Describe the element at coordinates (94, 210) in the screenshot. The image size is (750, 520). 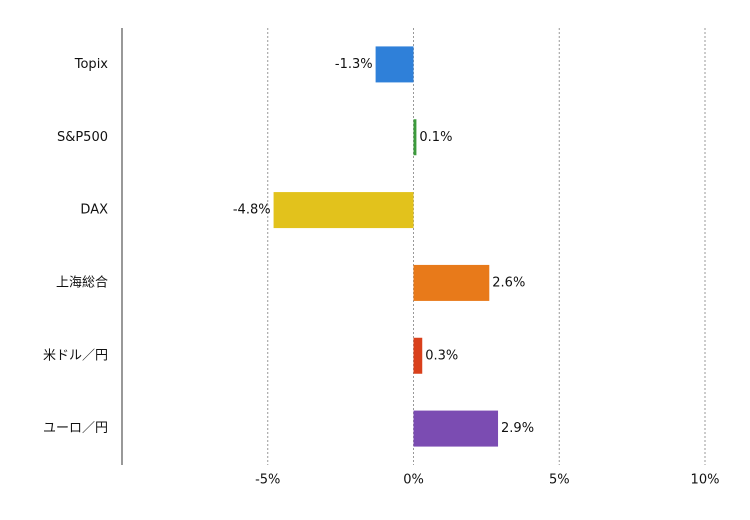
I see `y-tick-label: DAX` at that location.